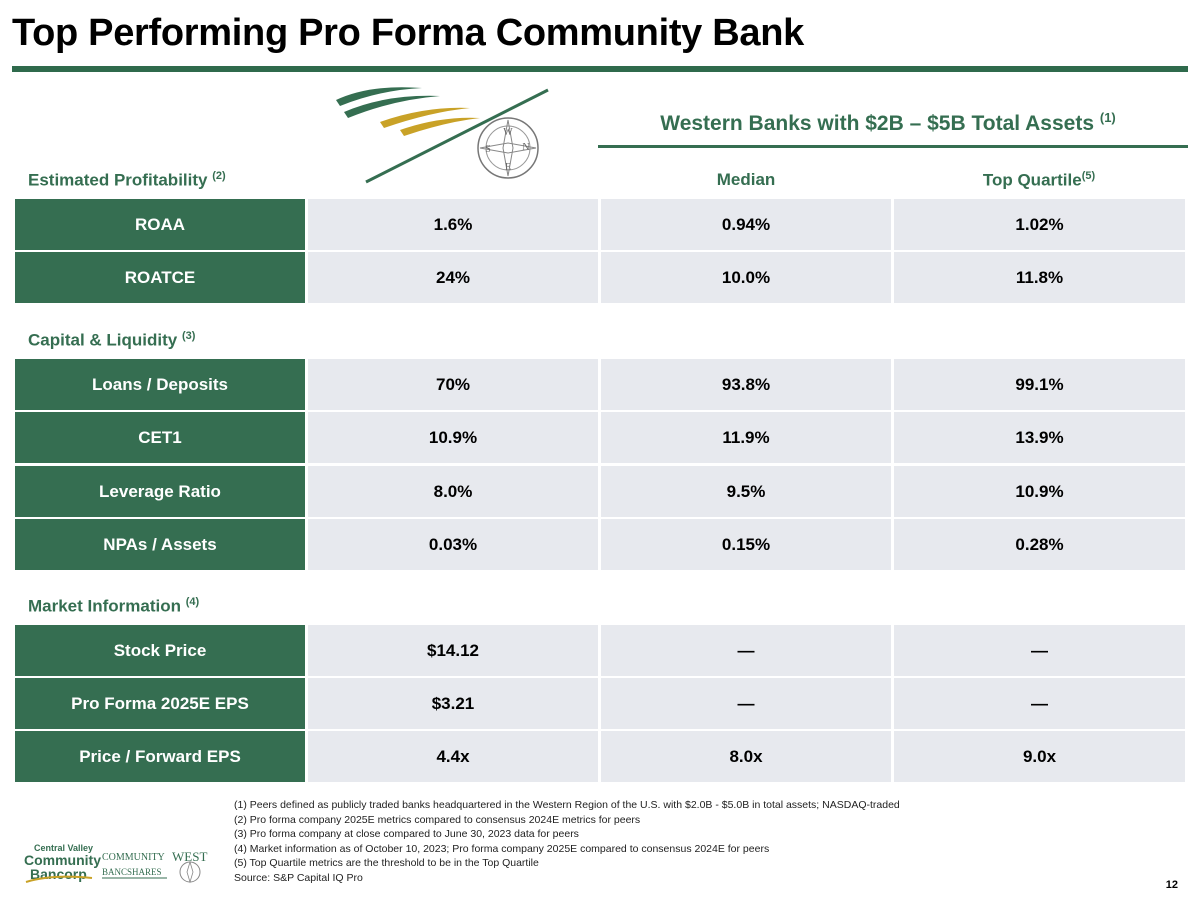 This screenshot has width=1200, height=900. What do you see at coordinates (600, 277) in the screenshot?
I see `table-row: ROATCE 24% 10.0% 11.8%` at bounding box center [600, 277].